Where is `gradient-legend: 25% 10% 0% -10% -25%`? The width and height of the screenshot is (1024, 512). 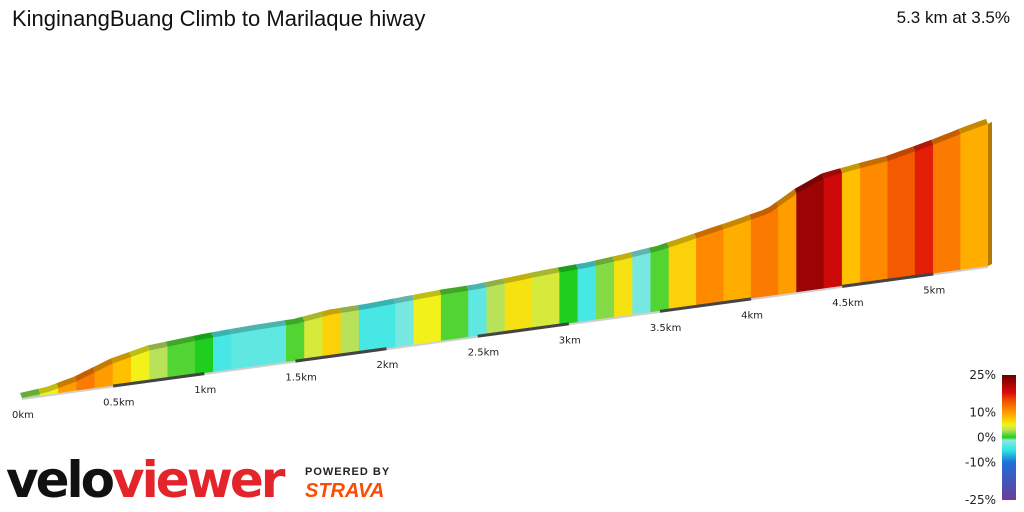
gradient-legend: 25% 10% 0% -10% -25% is located at coordinates (990, 437).